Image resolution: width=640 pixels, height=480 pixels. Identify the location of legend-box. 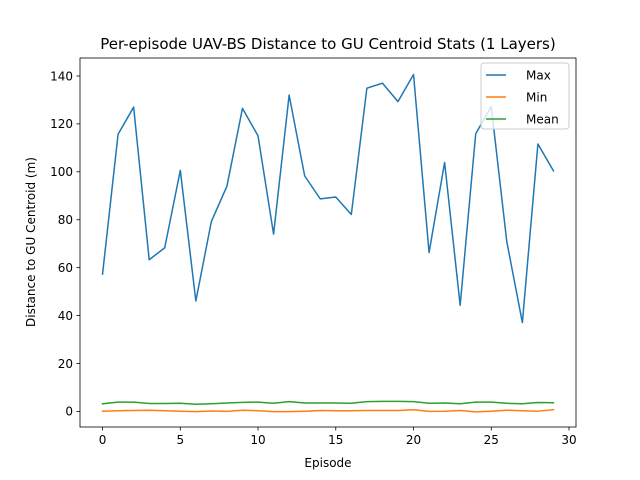
(525, 96).